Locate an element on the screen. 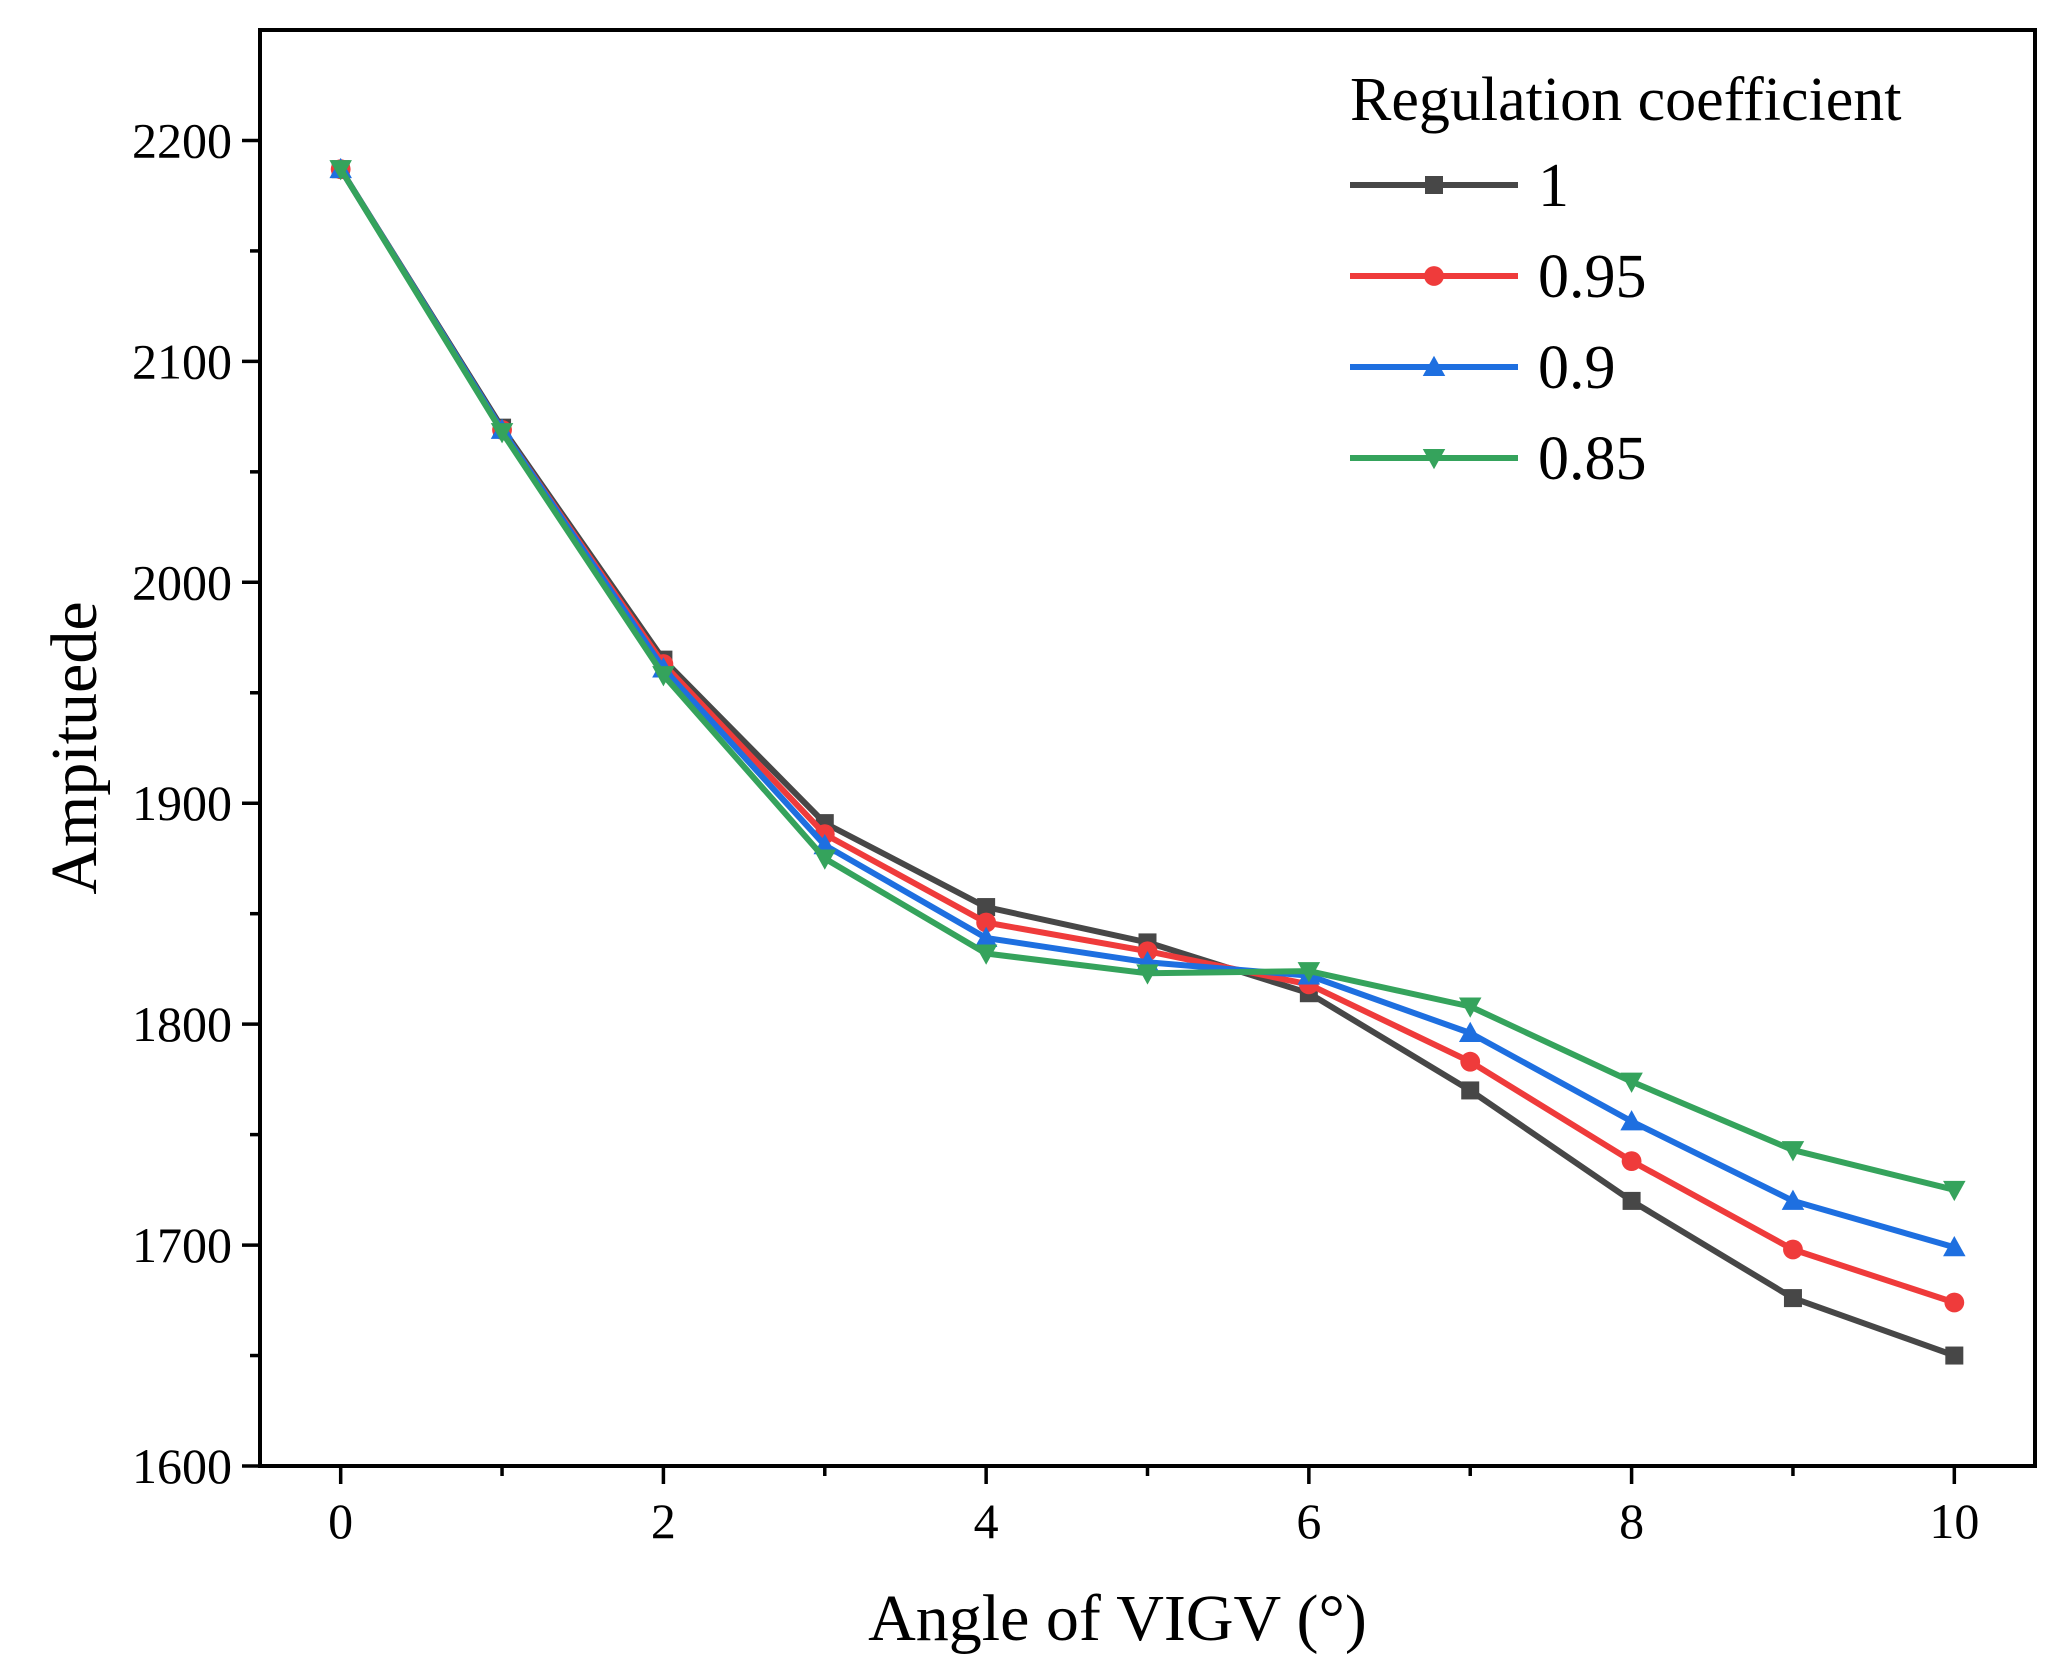  x-tick-label: 2 is located at coordinates (663, 1521).